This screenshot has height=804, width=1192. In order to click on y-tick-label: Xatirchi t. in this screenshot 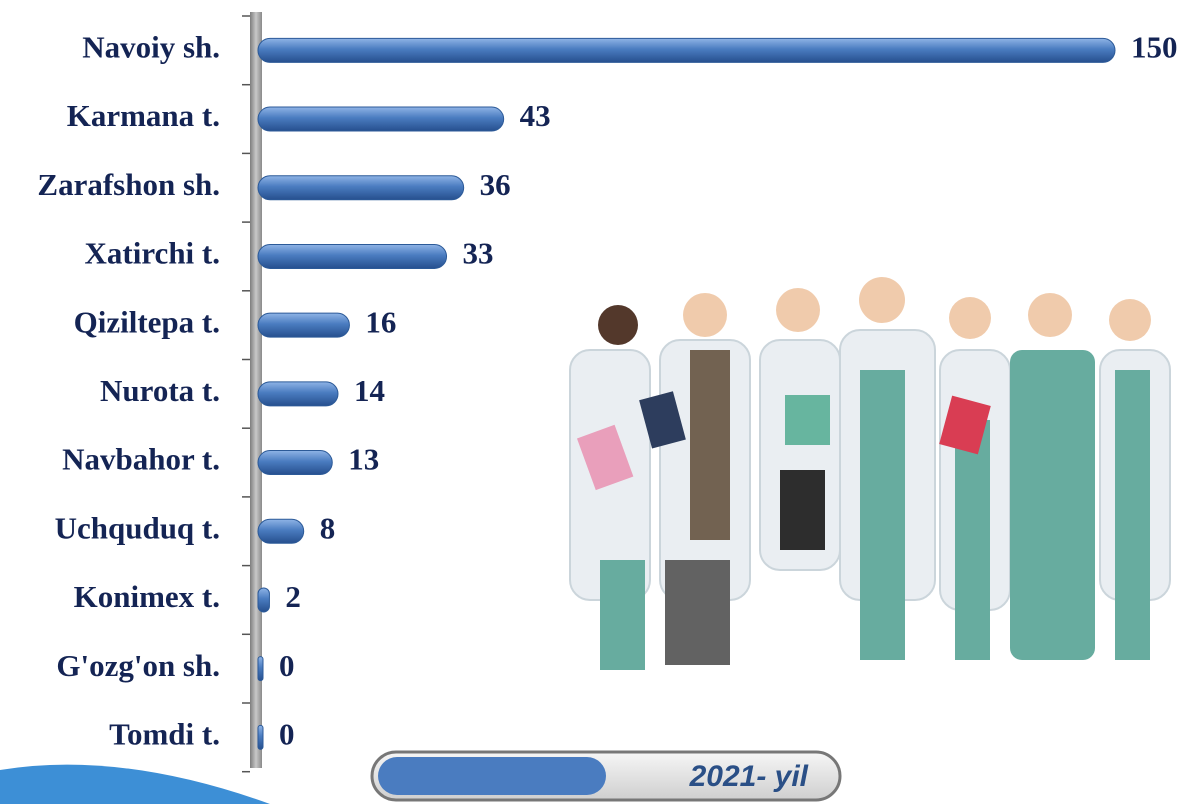, I will do `click(152, 253)`.